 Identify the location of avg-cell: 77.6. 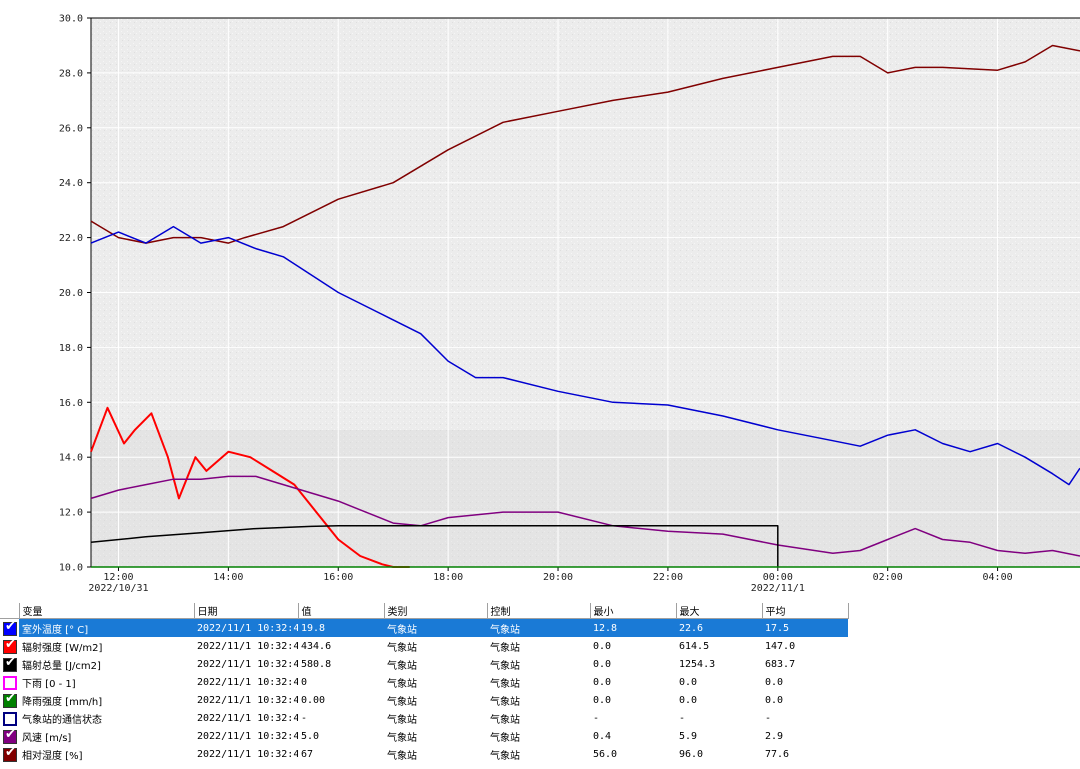
(777, 754).